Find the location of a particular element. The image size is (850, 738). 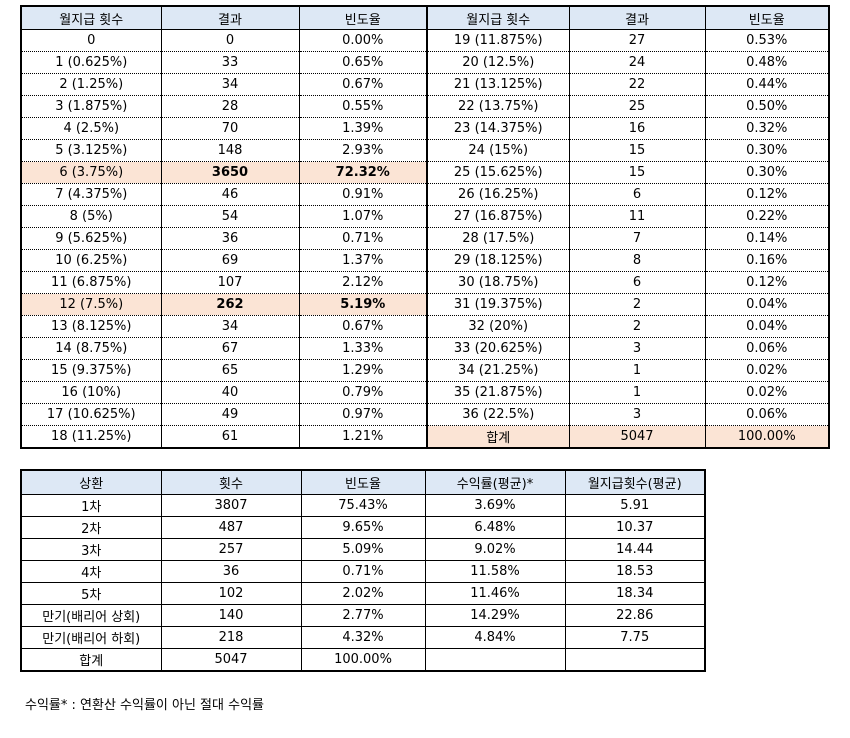

right-cell-freq: 0.06% is located at coordinates (767, 414).